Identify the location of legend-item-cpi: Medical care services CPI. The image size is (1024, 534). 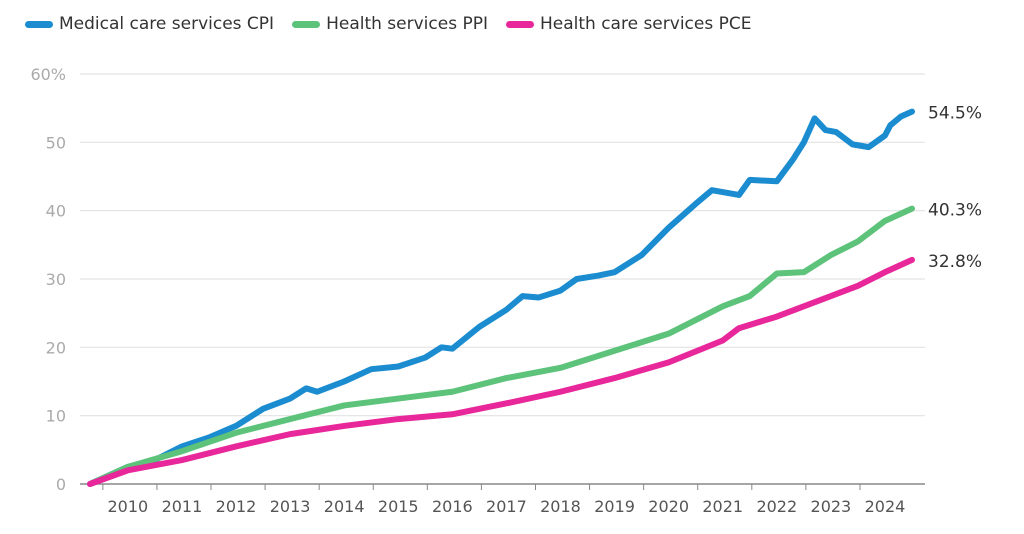
(149, 24).